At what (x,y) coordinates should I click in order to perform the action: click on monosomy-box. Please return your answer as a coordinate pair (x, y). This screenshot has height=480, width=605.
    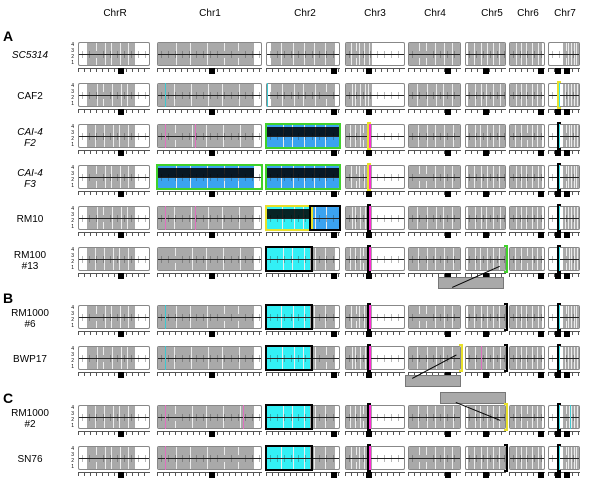
    Looking at the image, I should click on (289, 218).